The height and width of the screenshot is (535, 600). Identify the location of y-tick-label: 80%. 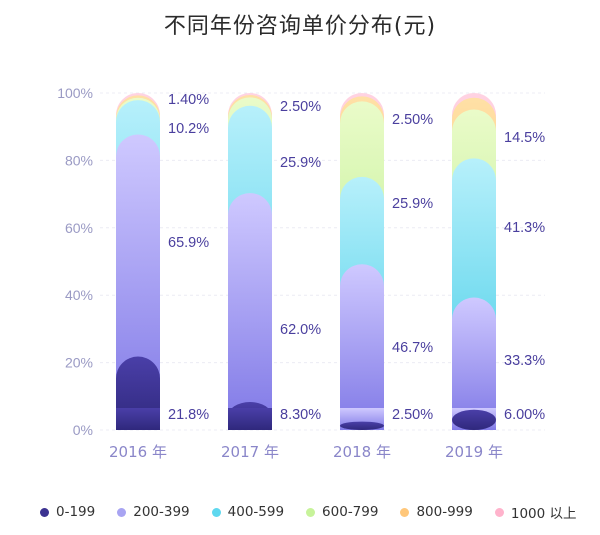
(79, 160).